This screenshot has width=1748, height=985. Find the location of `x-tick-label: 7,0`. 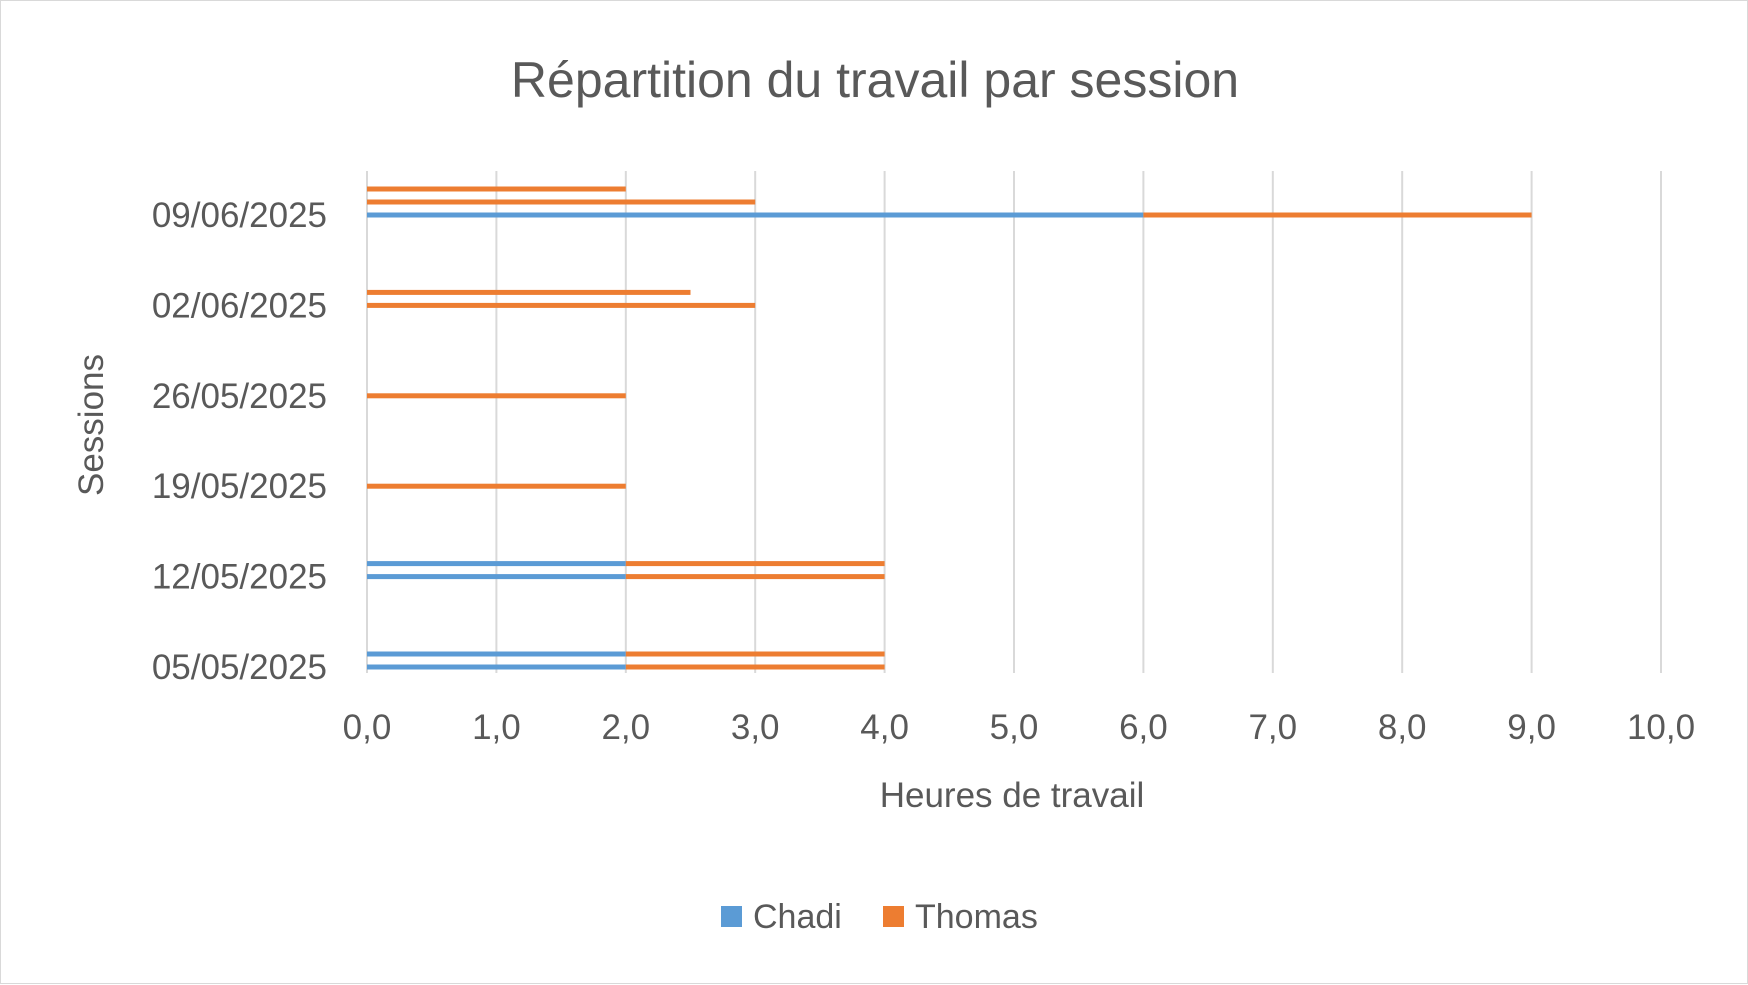

x-tick-label: 7,0 is located at coordinates (1272, 727).